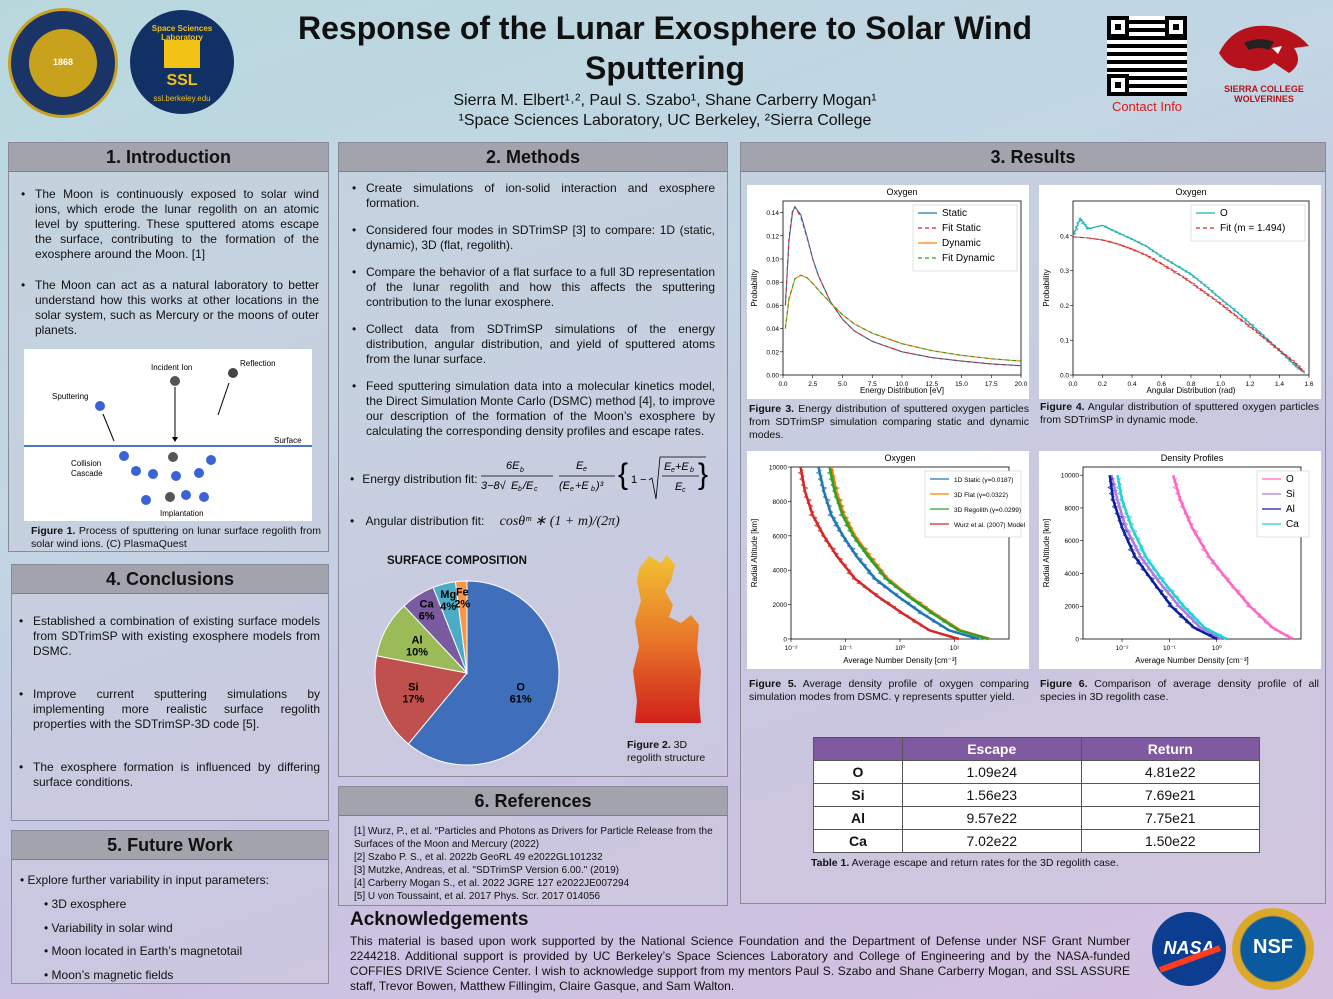 The width and height of the screenshot is (1333, 999). Describe the element at coordinates (565, 486) in the screenshot. I see `svg-text: (E` at that location.